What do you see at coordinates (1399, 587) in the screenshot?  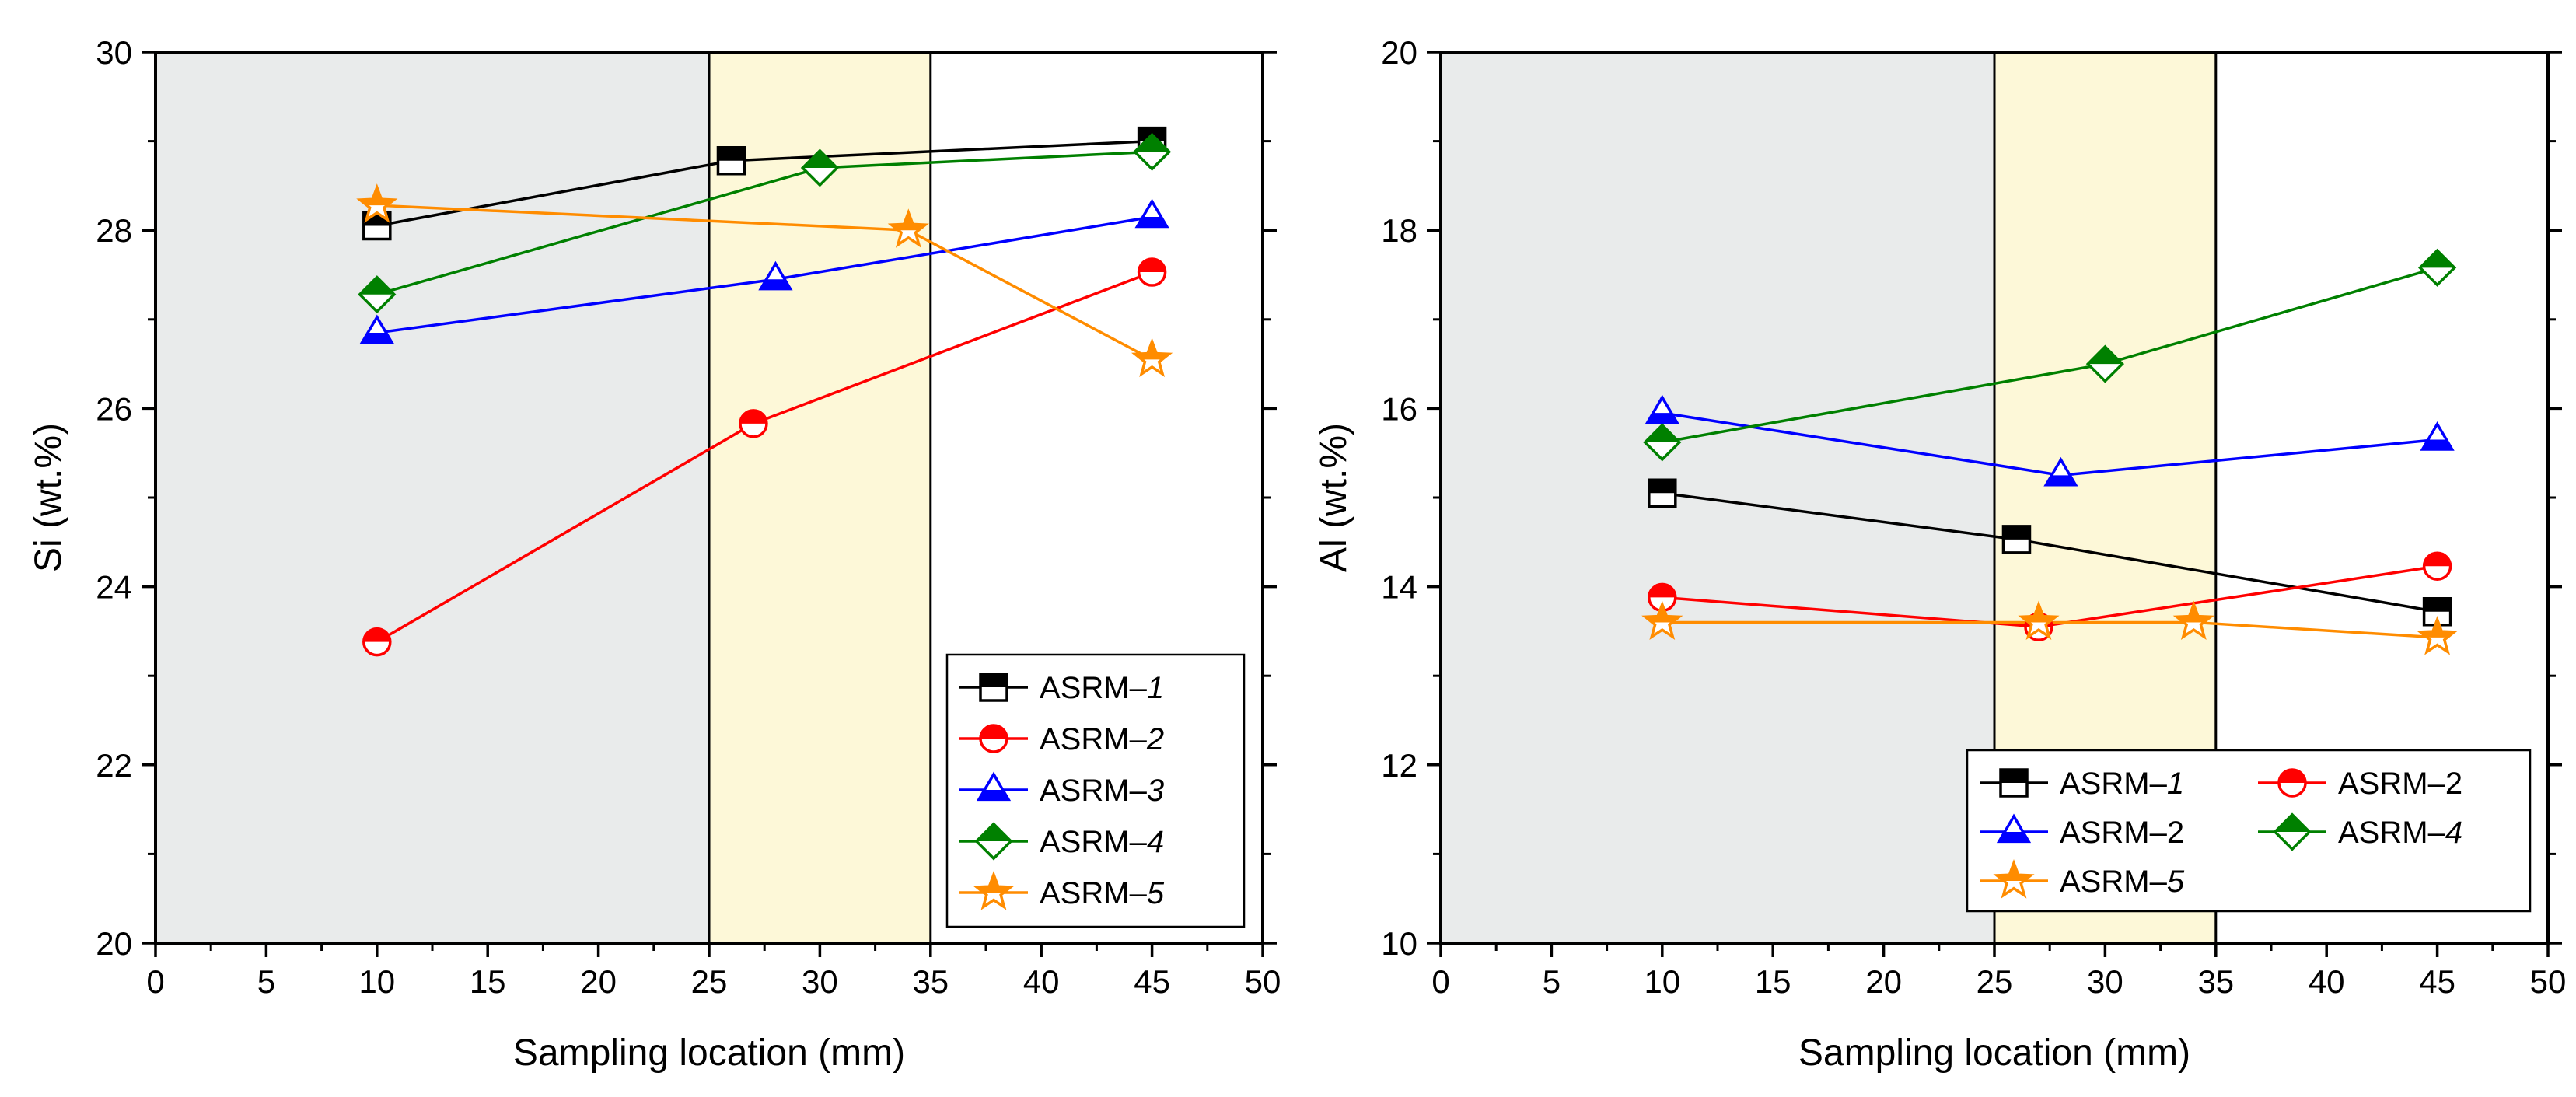 I see `y-tick-label: 14` at bounding box center [1399, 587].